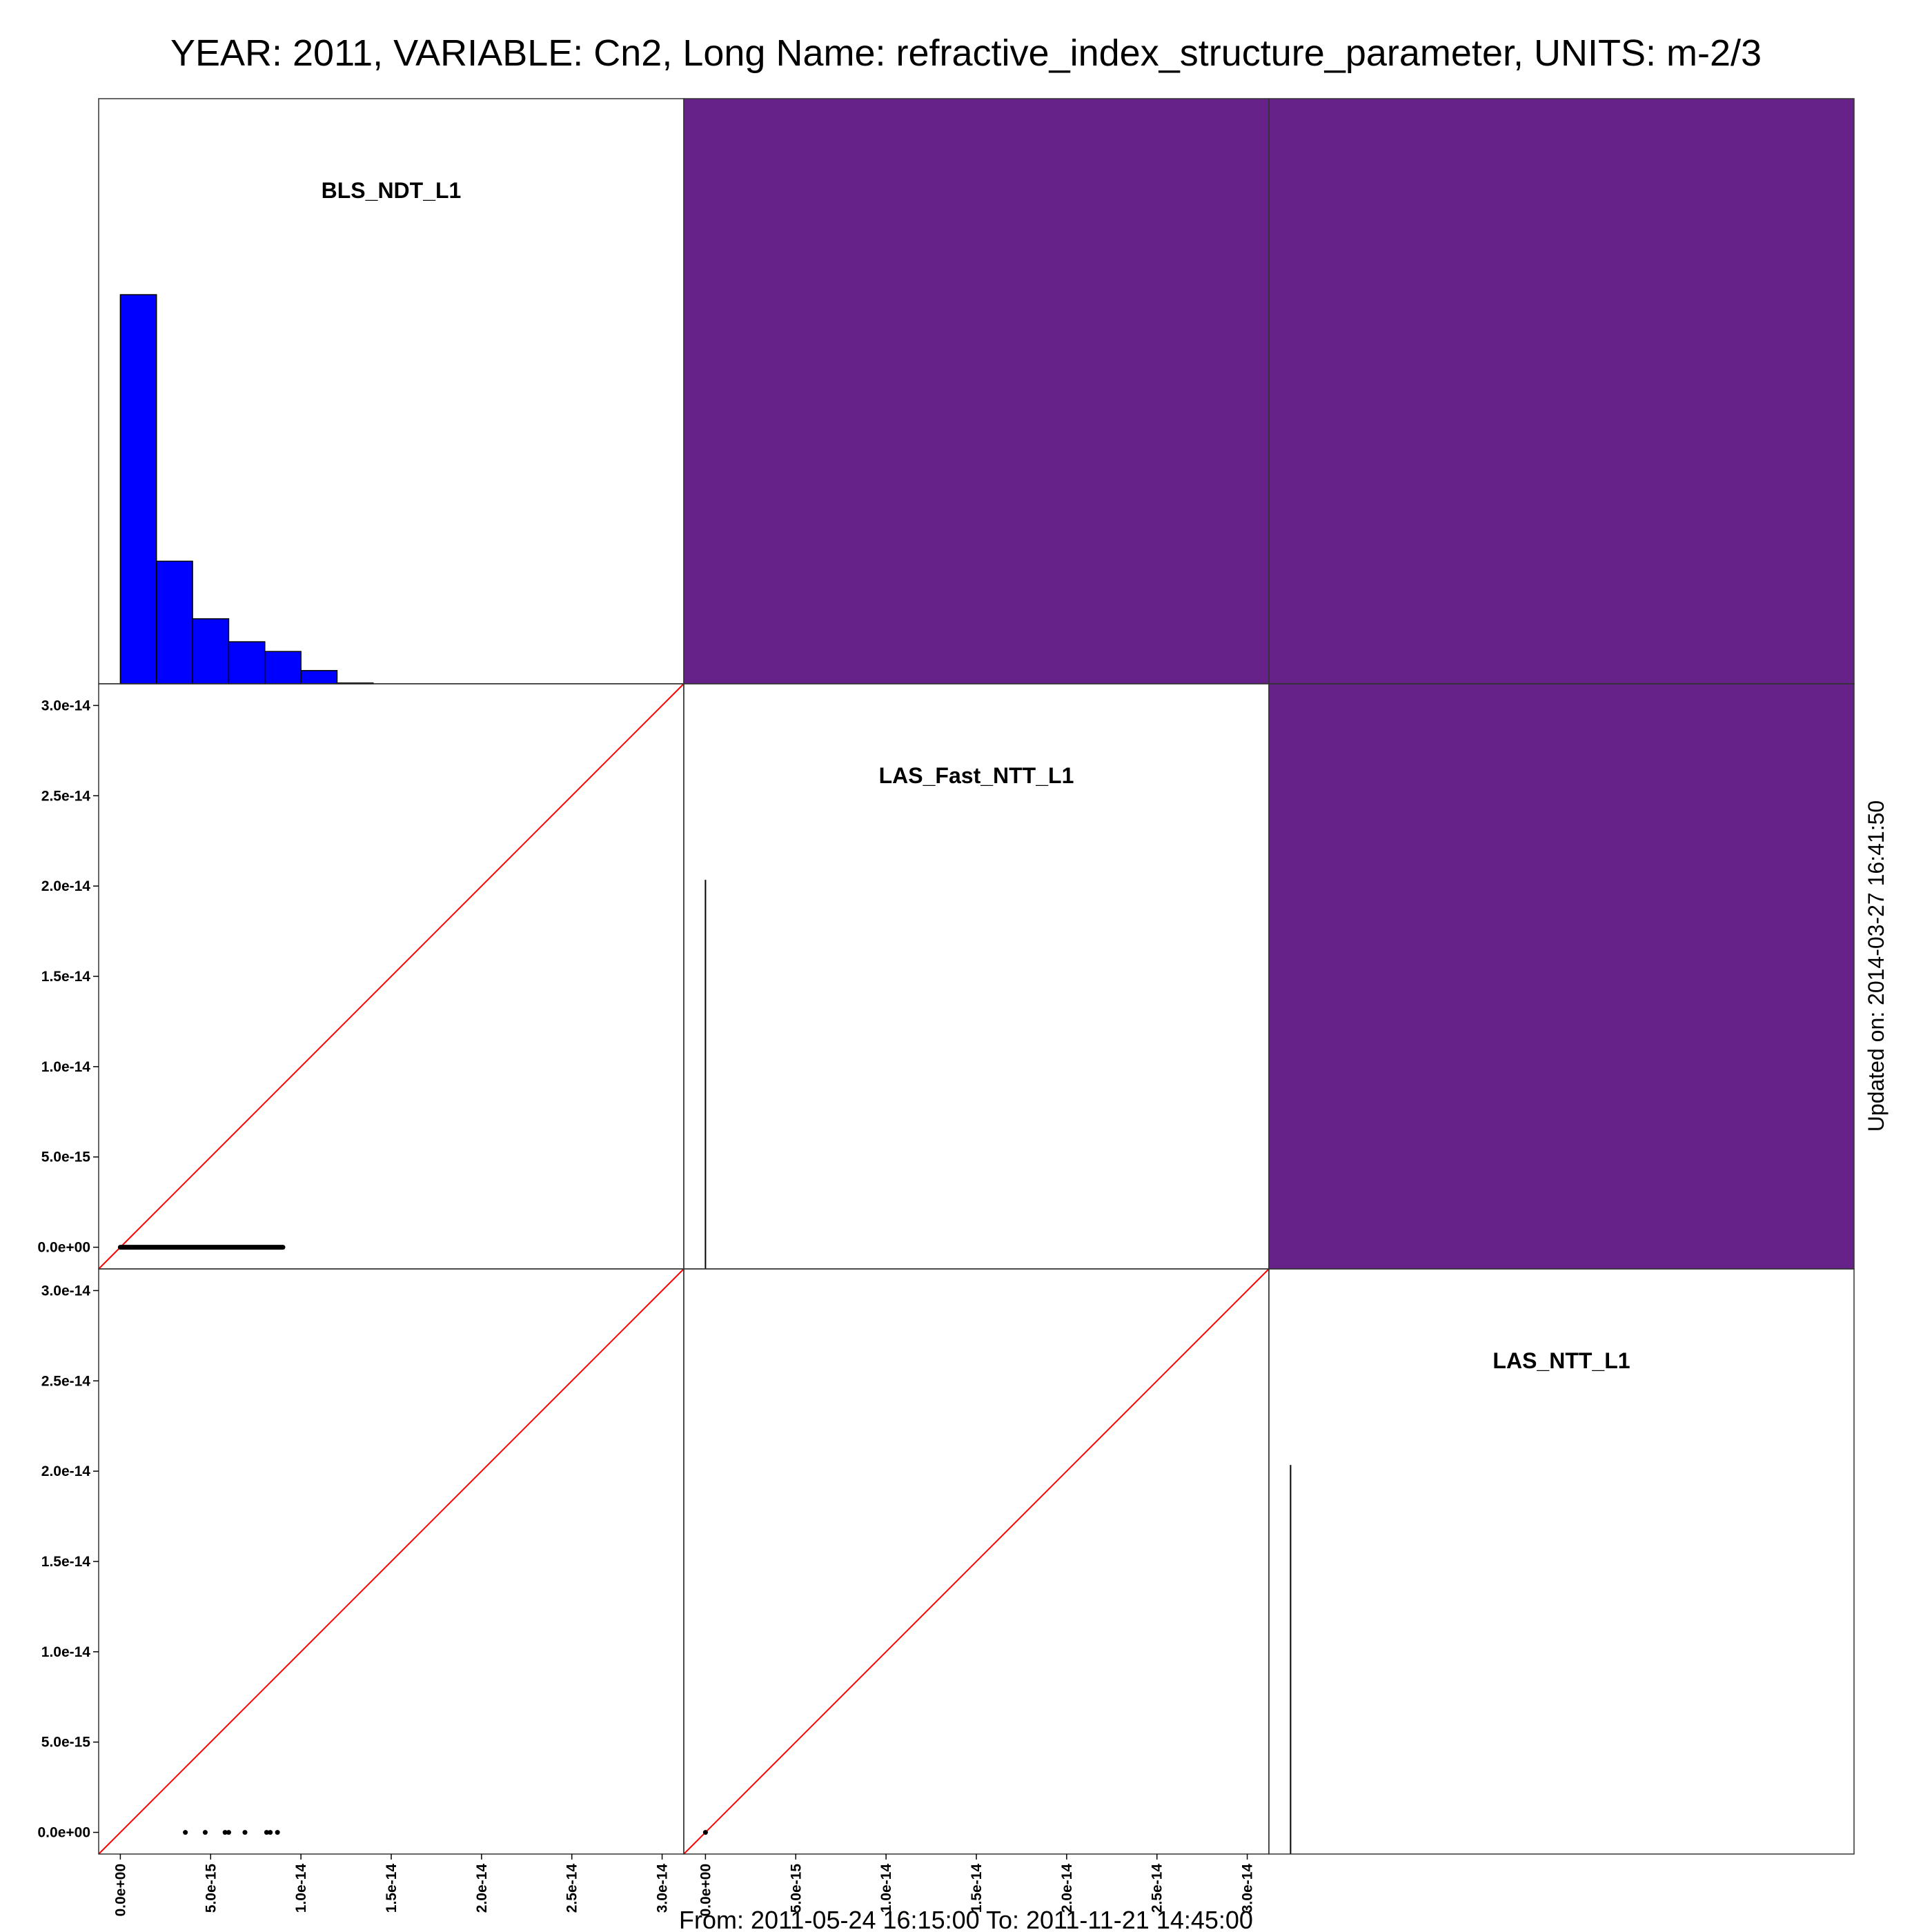 The height and width of the screenshot is (1932, 1932). What do you see at coordinates (66, 1291) in the screenshot?
I see `y-tick-label-row2-6: 3.0e-14` at bounding box center [66, 1291].